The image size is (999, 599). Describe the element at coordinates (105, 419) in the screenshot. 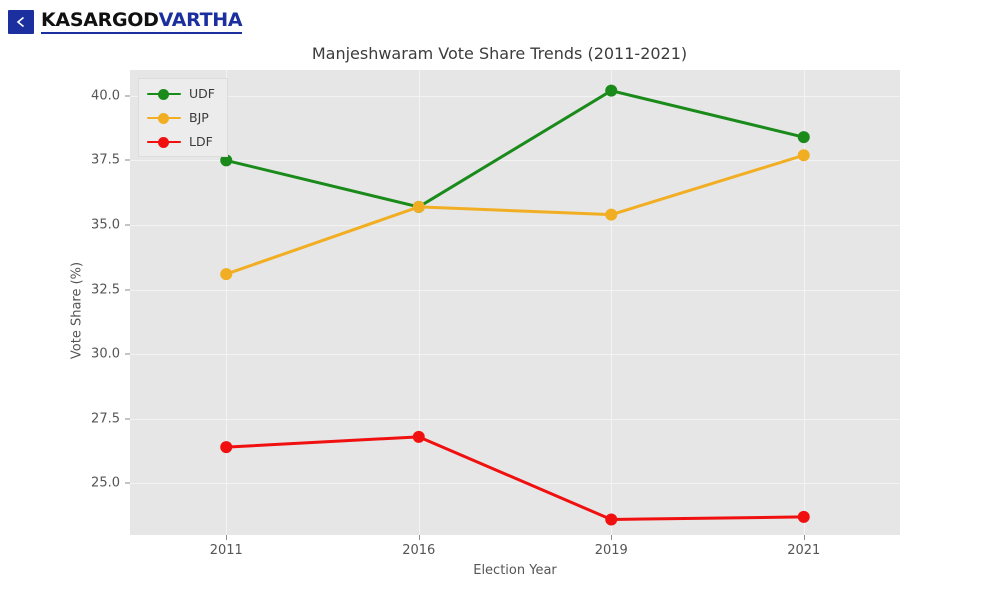

I see `y-axis-tick-label: 27.5` at that location.